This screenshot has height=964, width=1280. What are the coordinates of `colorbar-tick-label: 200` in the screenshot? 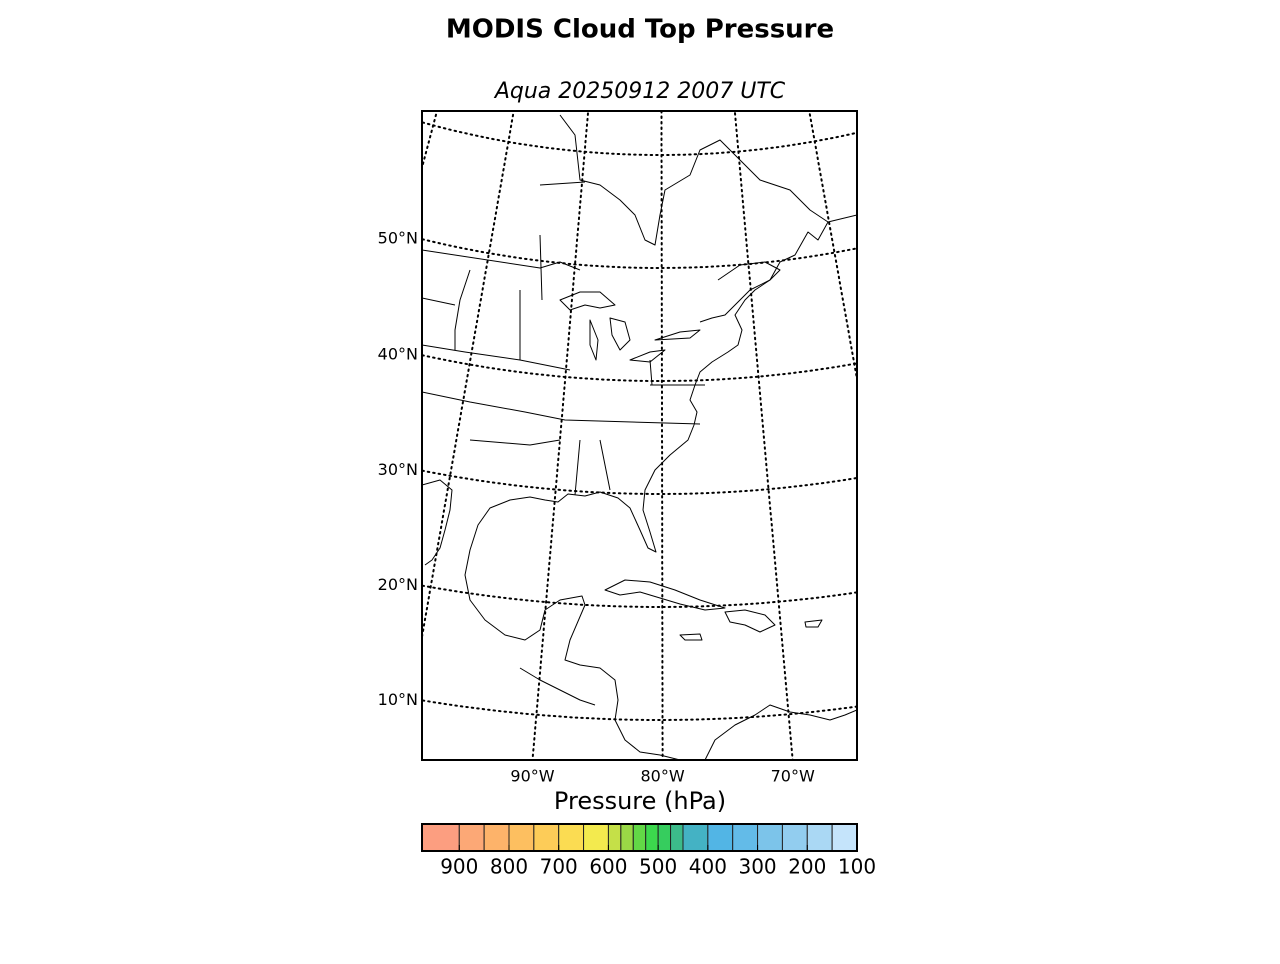 It's located at (807, 867).